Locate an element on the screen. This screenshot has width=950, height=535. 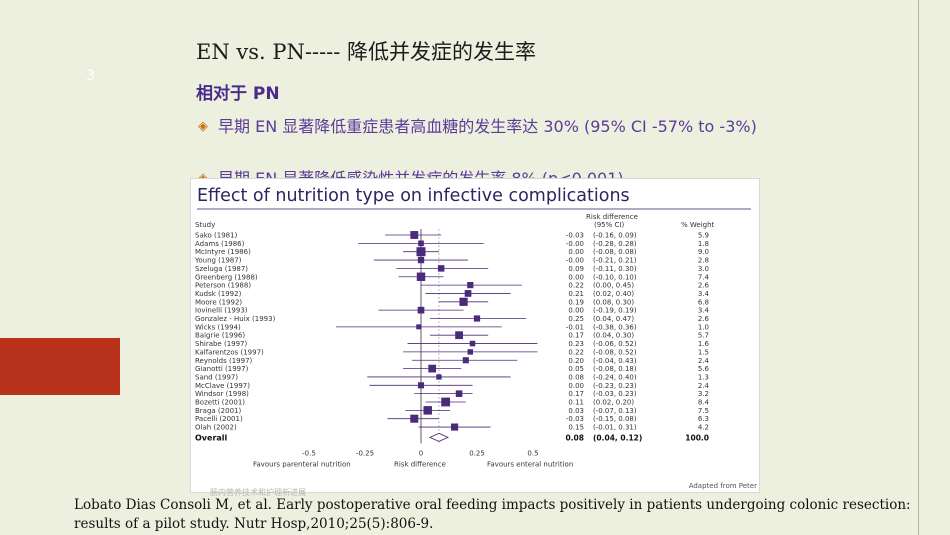
red-accent-tab is located at coordinates (60, 366).